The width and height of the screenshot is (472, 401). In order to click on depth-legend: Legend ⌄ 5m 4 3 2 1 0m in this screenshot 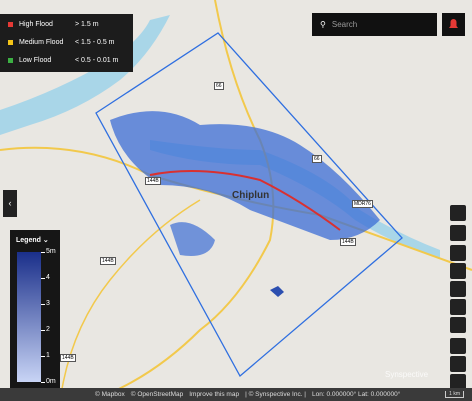, I will do `click(35, 310)`.